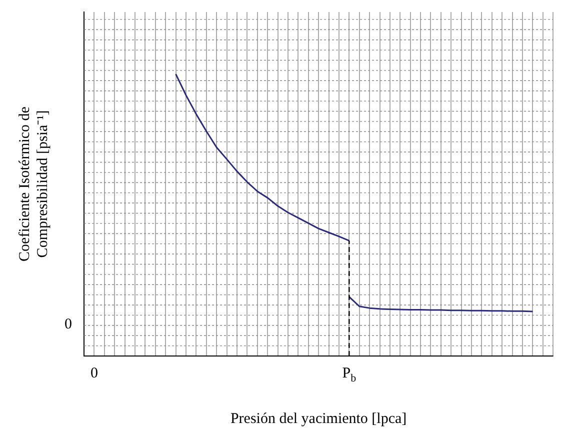  Describe the element at coordinates (68, 324) in the screenshot. I see `text: 0` at that location.